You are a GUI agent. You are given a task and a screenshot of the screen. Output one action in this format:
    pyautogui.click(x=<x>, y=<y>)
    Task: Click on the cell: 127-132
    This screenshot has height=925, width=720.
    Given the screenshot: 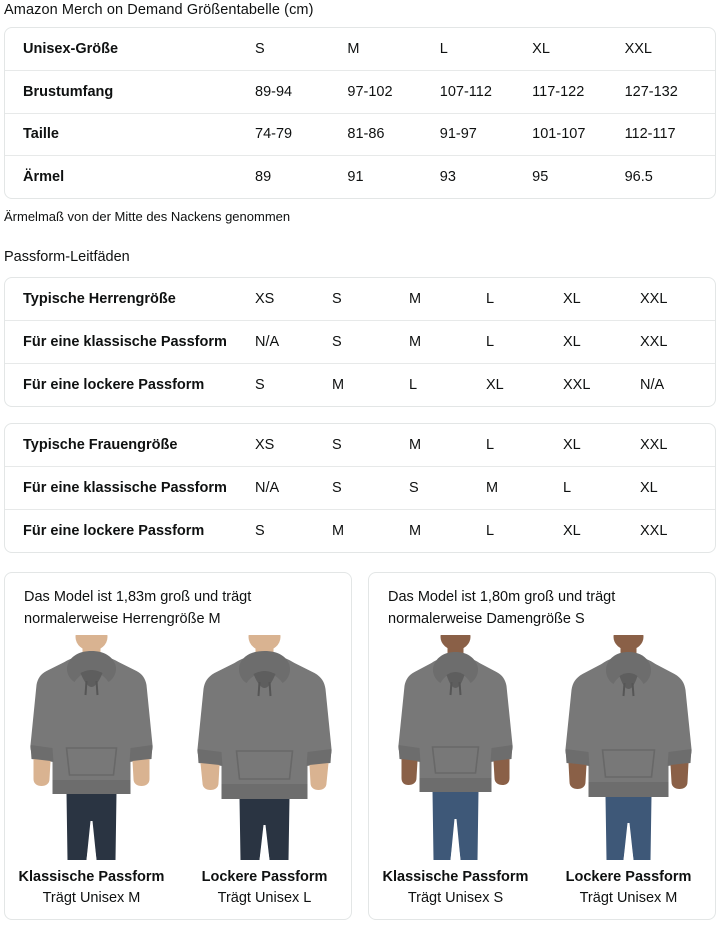 What is the action you would take?
    pyautogui.click(x=669, y=91)
    